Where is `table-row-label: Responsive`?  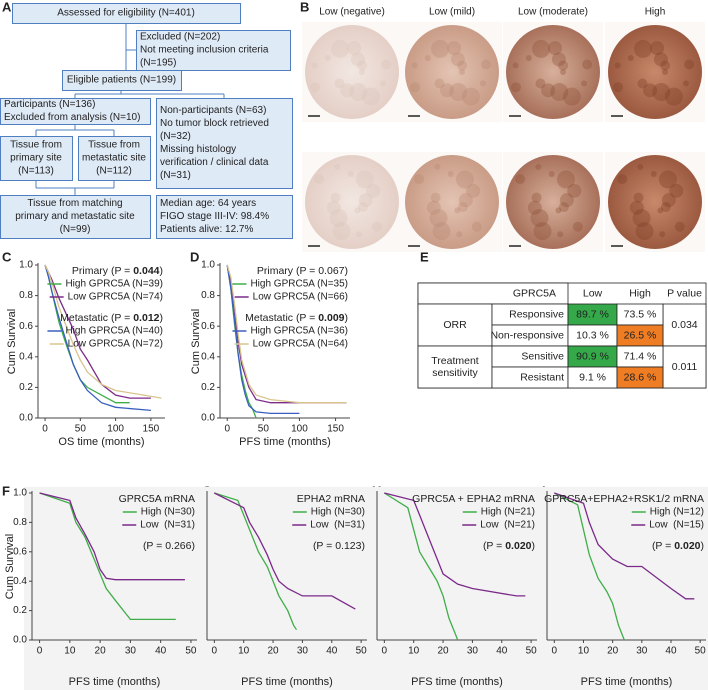 table-row-label: Responsive is located at coordinates (536, 314).